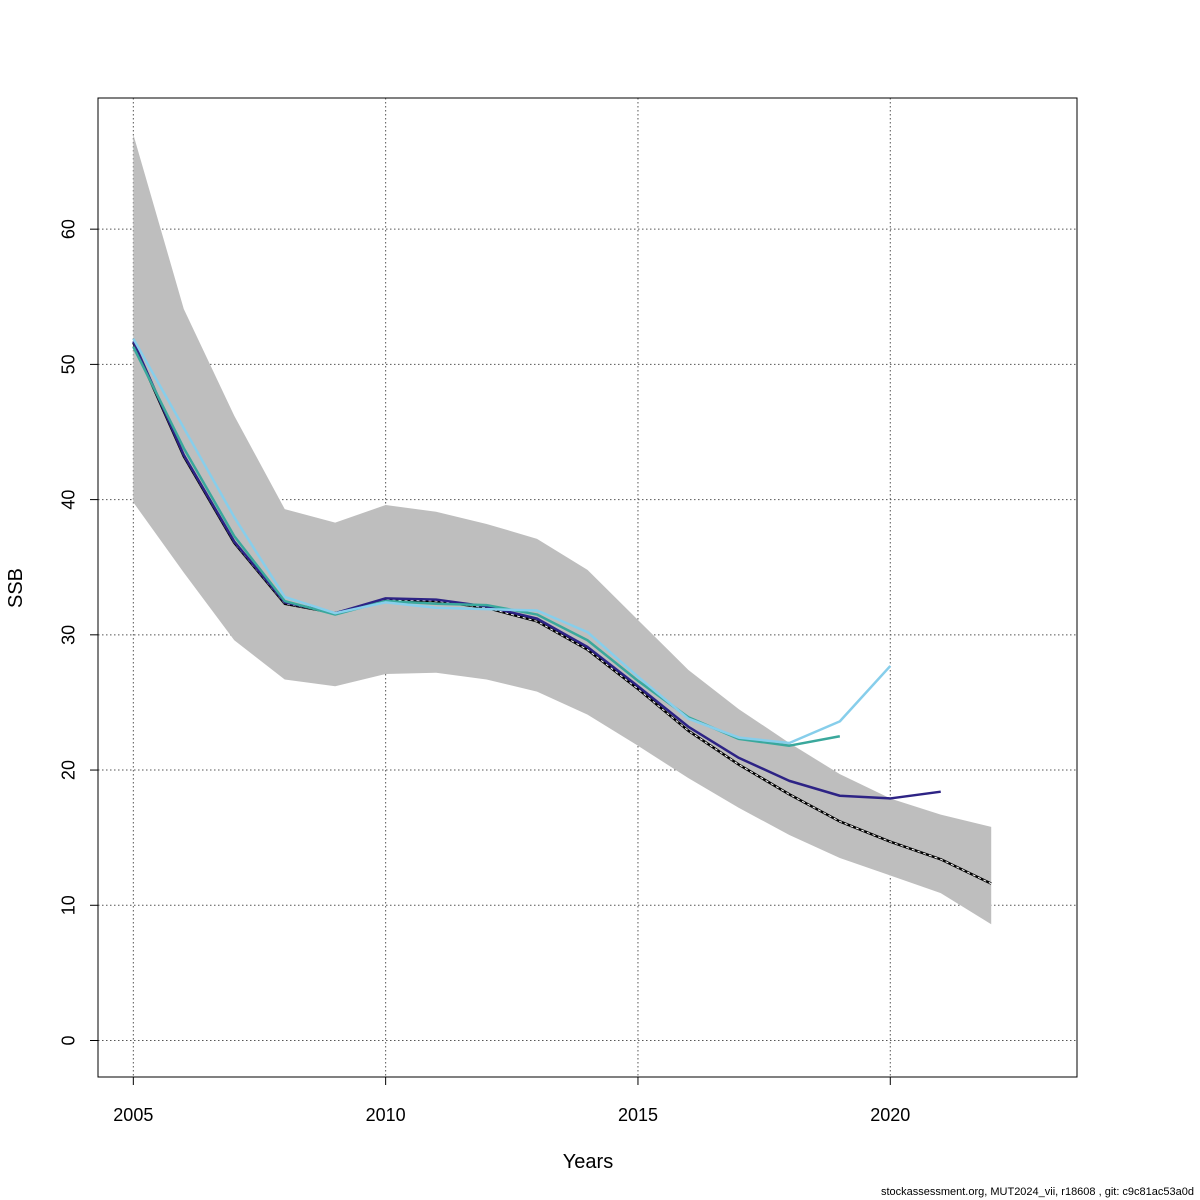 This screenshot has height=1200, width=1200. I want to click on y-tick-label: 40, so click(69, 500).